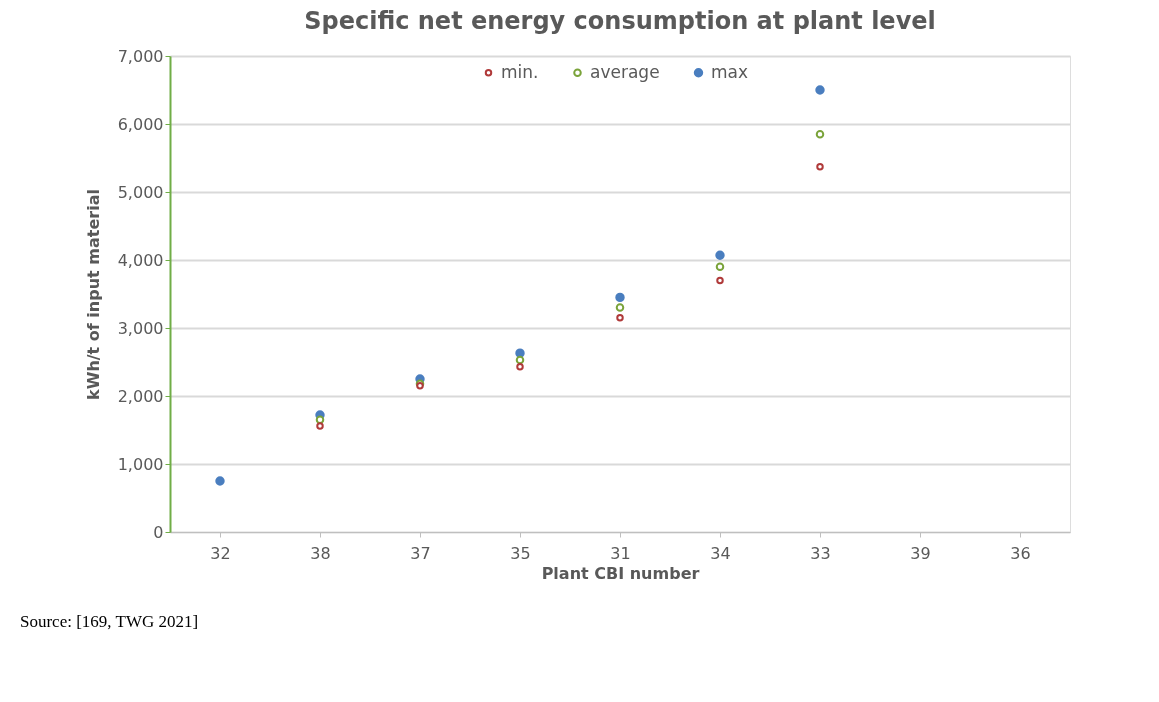 Image resolution: width=1159 pixels, height=702 pixels. I want to click on y-tick-label: 1,000, so click(140, 464).